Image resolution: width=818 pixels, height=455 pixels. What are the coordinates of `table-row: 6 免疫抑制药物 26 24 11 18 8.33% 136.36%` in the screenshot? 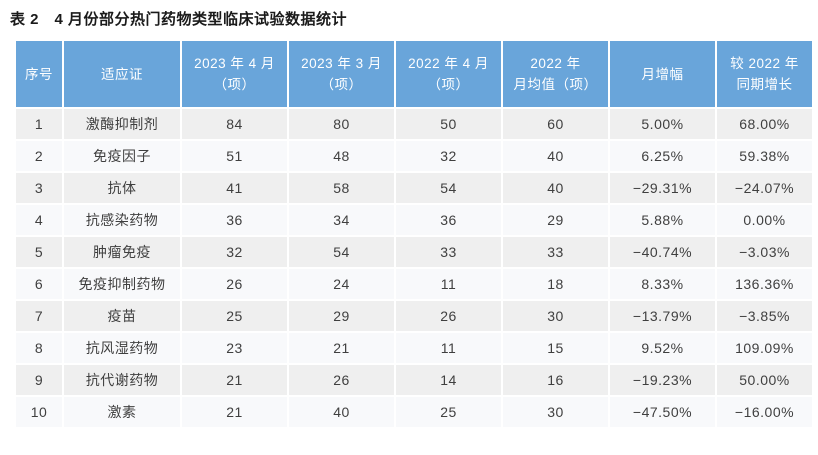 It's located at (414, 284).